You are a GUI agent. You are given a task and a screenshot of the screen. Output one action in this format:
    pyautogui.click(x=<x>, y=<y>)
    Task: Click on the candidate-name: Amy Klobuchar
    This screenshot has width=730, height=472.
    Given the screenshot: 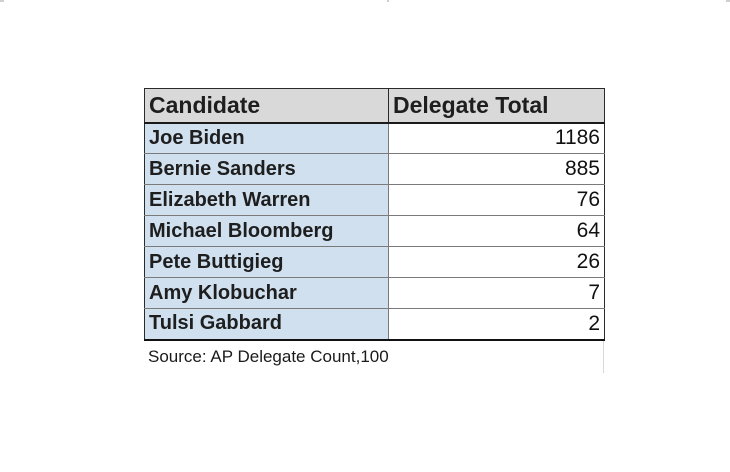 What is the action you would take?
    pyautogui.click(x=266, y=293)
    